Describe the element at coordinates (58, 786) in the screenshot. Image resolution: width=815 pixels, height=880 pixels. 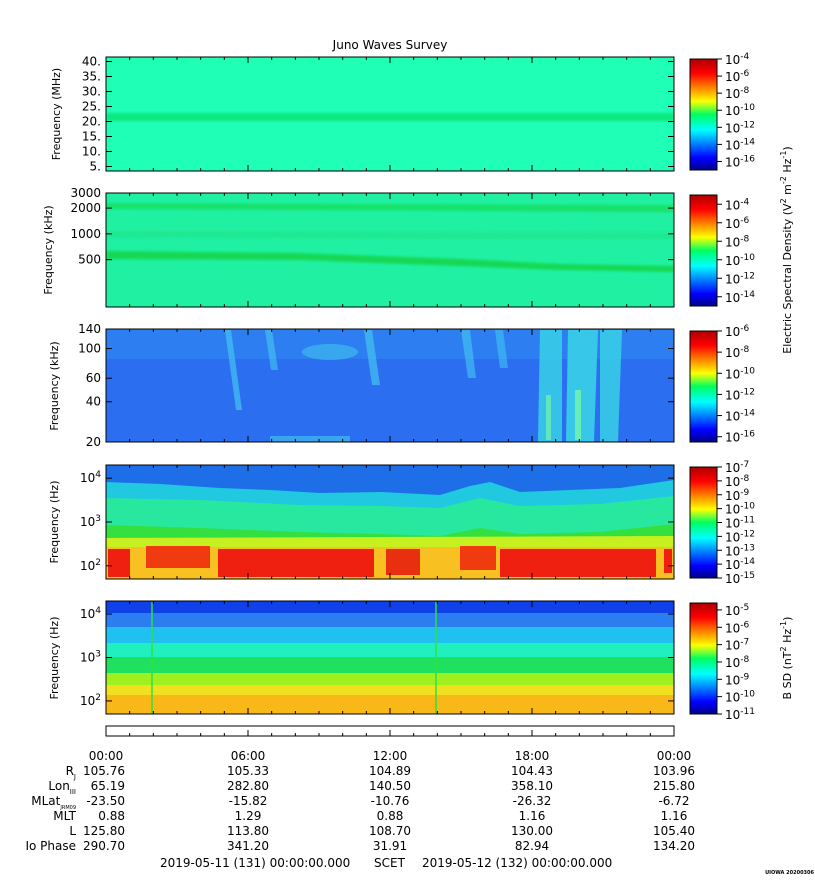
I see `ephem-label-main: Lon` at that location.